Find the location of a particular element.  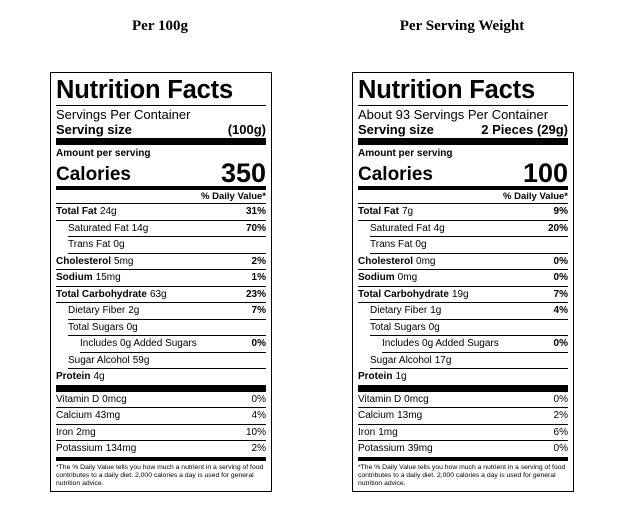

nutrient-row: Protein 1g is located at coordinates (463, 377).